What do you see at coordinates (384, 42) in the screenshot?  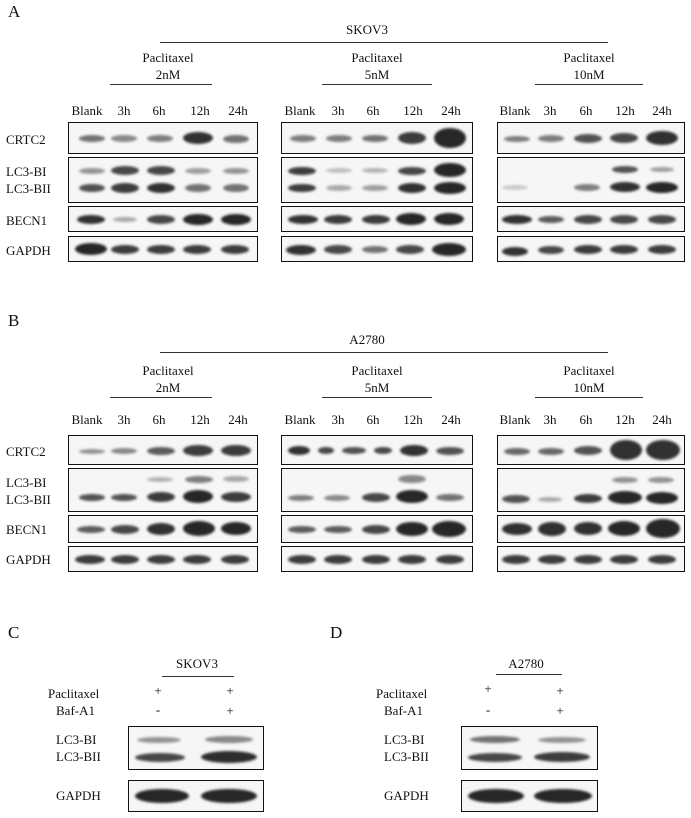 I see `cell-line-line-a` at bounding box center [384, 42].